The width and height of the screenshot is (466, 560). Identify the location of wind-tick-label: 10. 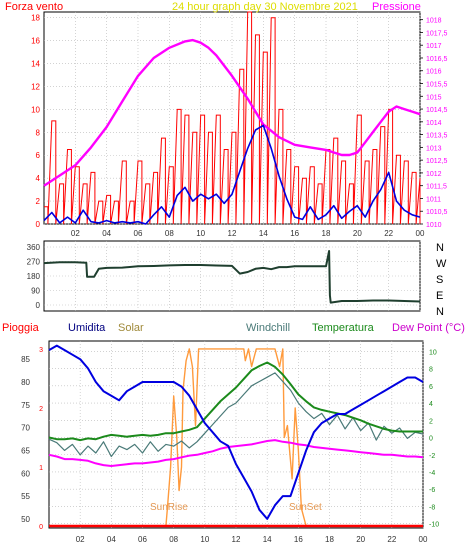
(35, 109).